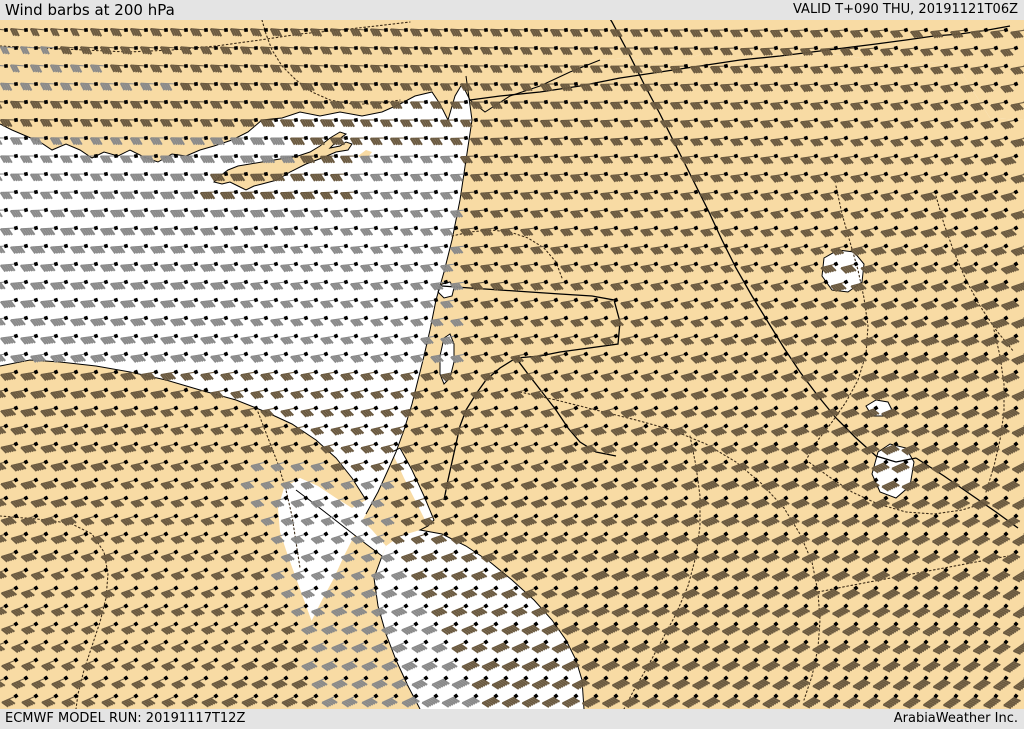 The width and height of the screenshot is (1024, 729). Describe the element at coordinates (531, 371) in the screenshot. I see `border-jordan-syria-saudi` at that location.